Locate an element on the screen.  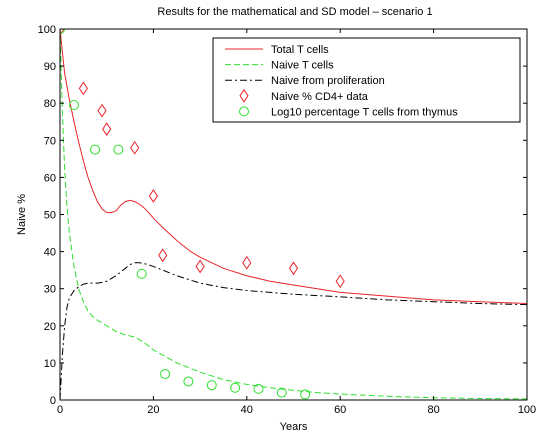
y-tick-label: 70 is located at coordinates (50, 141).